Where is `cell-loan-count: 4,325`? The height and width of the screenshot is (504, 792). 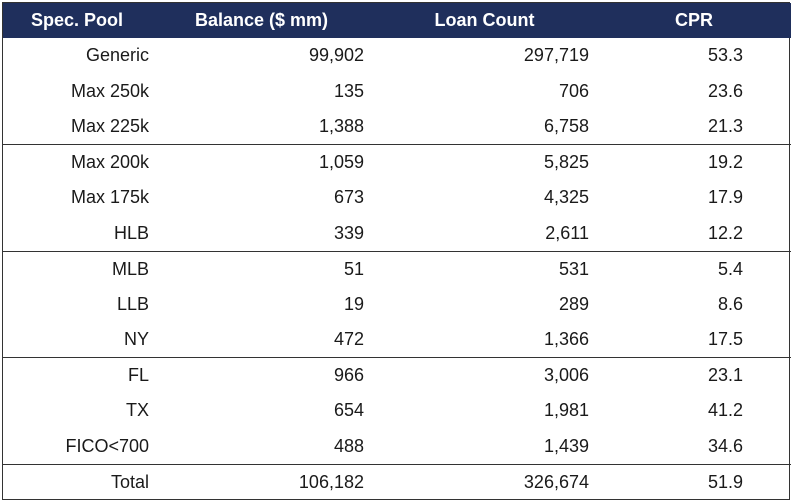
cell-loan-count: 4,325 is located at coordinates (566, 197).